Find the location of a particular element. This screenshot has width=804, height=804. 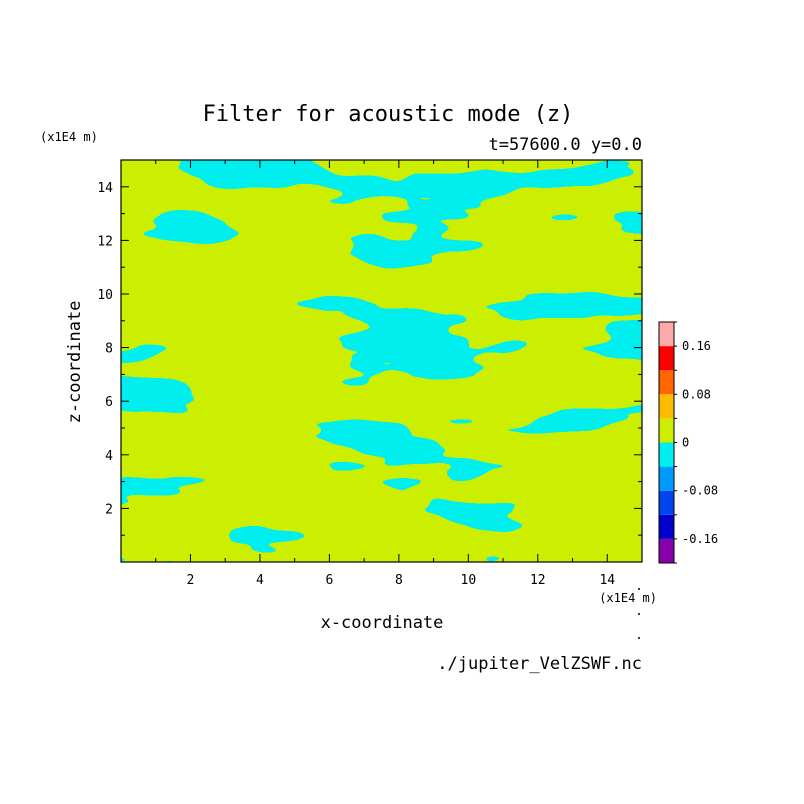

colorbar-frame is located at coordinates (666, 442).